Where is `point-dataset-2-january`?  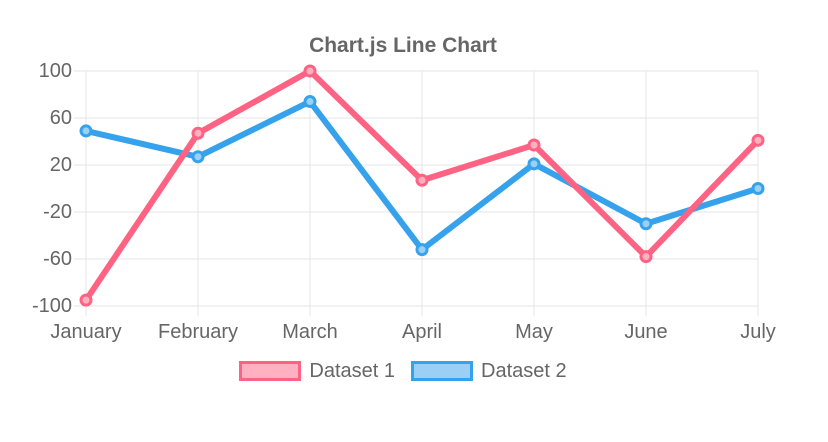 point-dataset-2-january is located at coordinates (86, 131).